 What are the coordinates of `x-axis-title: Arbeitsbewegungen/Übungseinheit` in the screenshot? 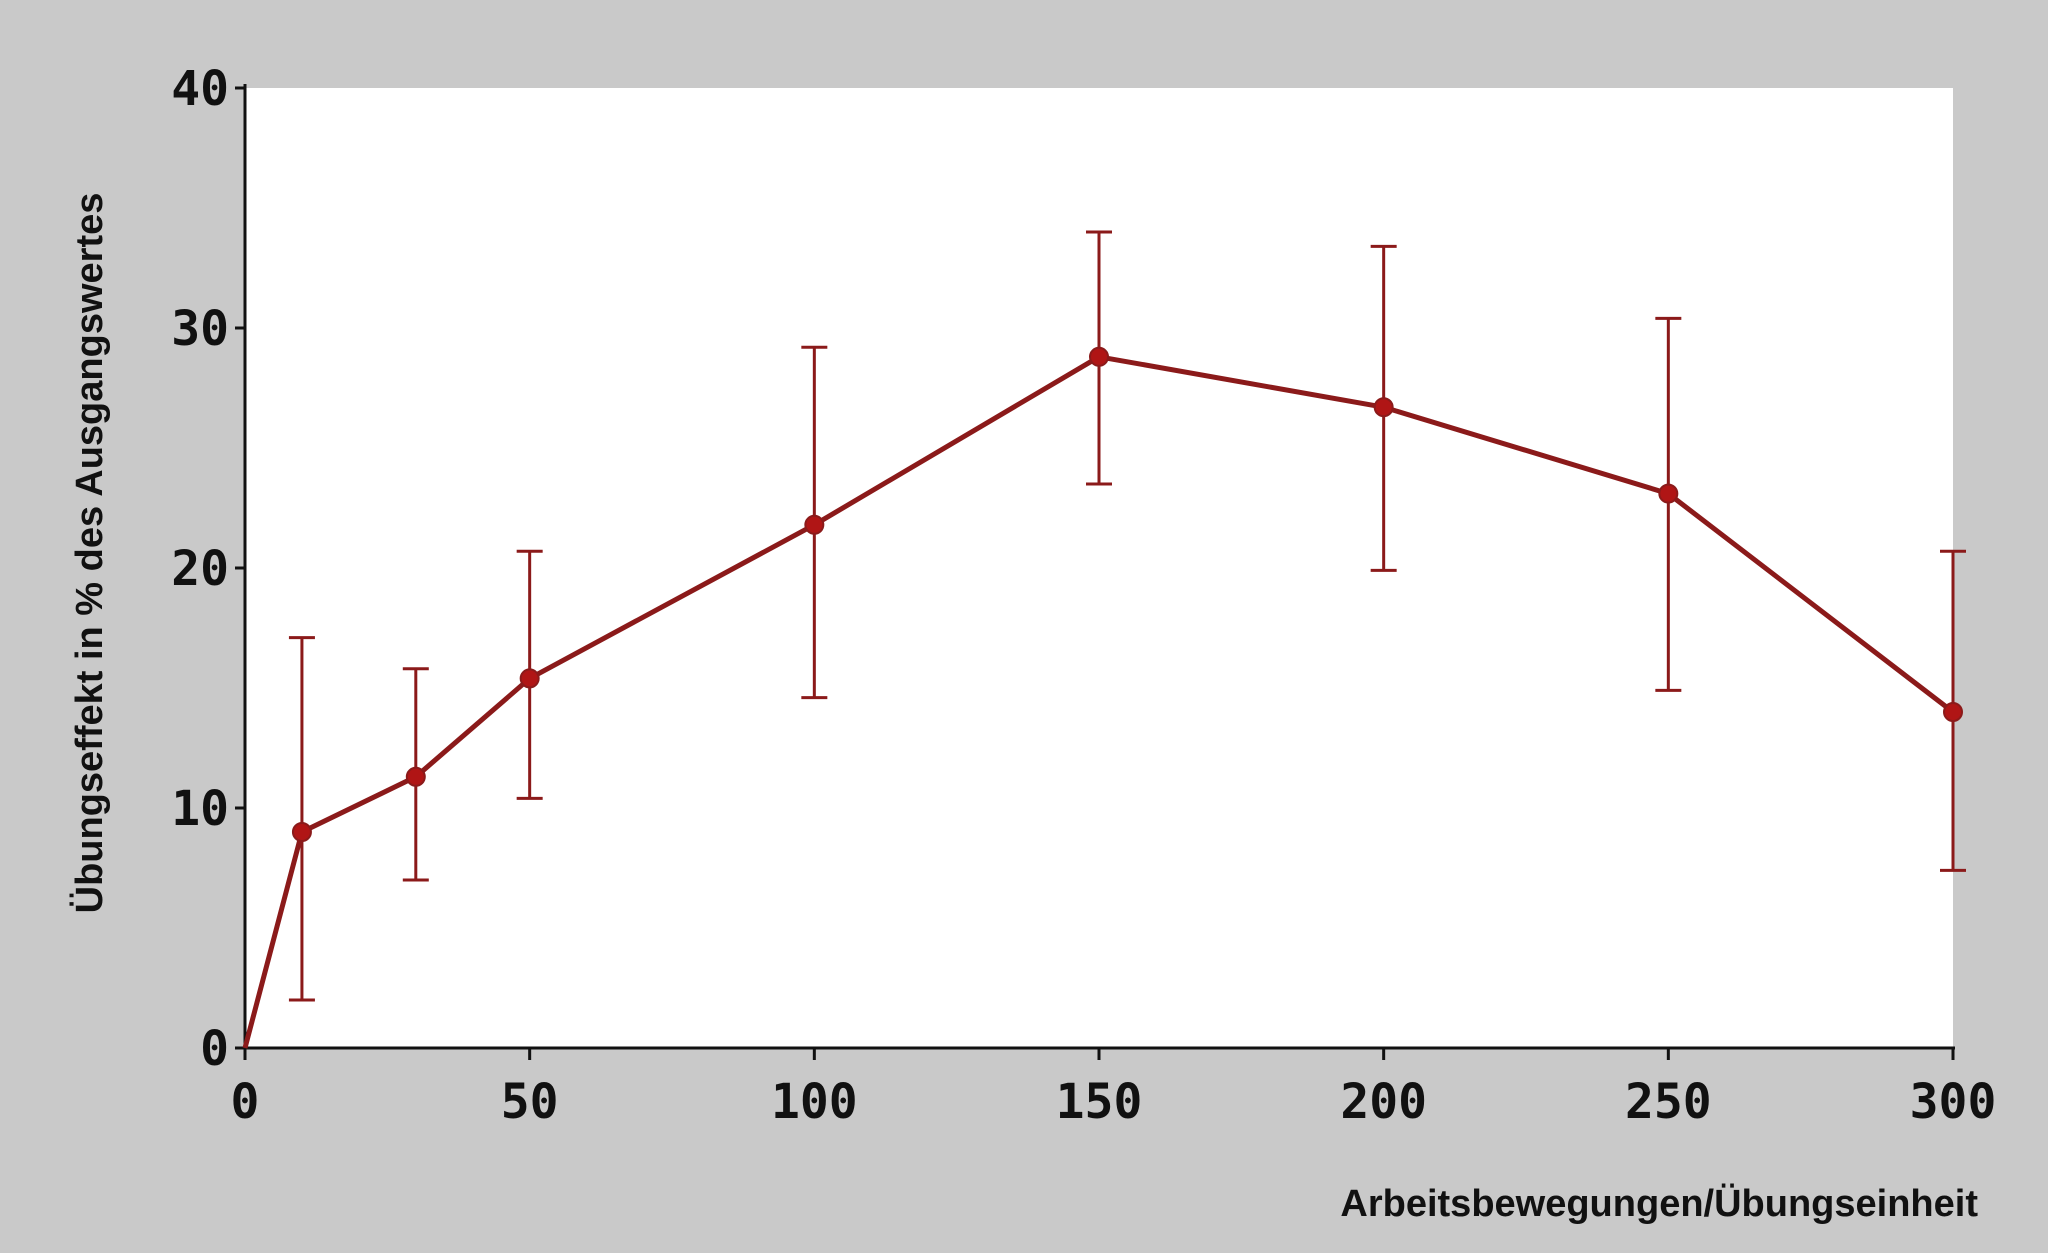 It's located at (1659, 1203).